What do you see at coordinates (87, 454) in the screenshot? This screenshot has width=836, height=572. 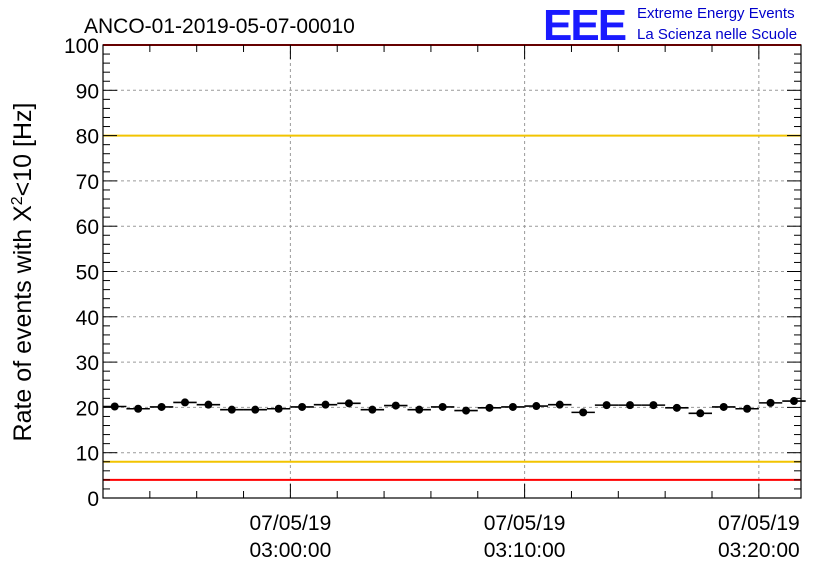 I see `y-tick-label: 10` at bounding box center [87, 454].